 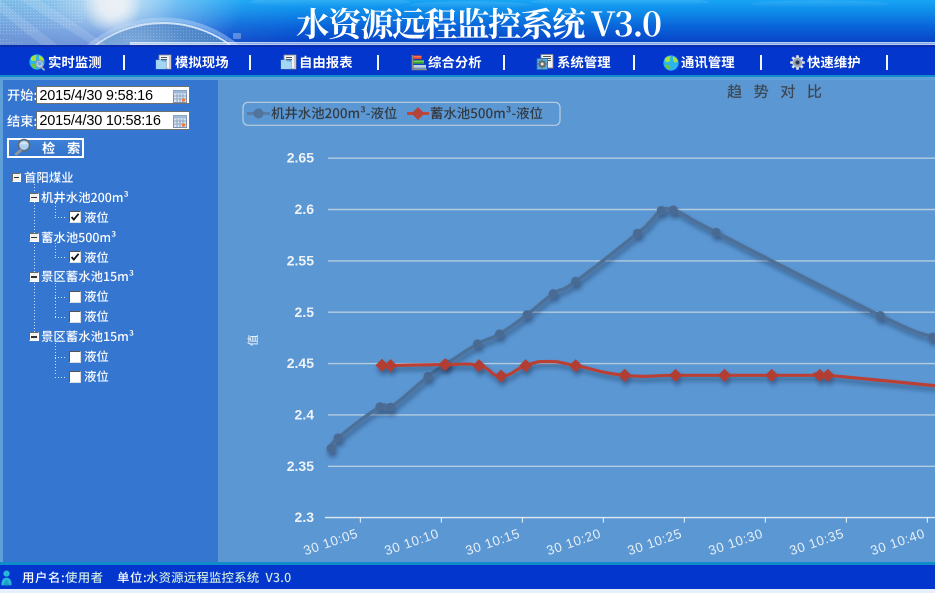 I want to click on svg-text: 2.5, so click(x=305, y=312).